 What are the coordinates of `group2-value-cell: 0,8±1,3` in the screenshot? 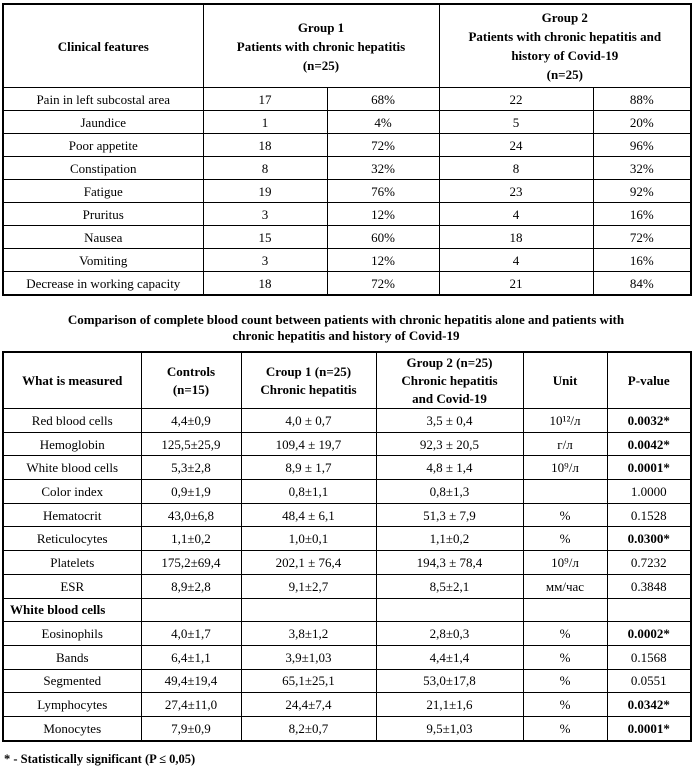 It's located at (449, 491).